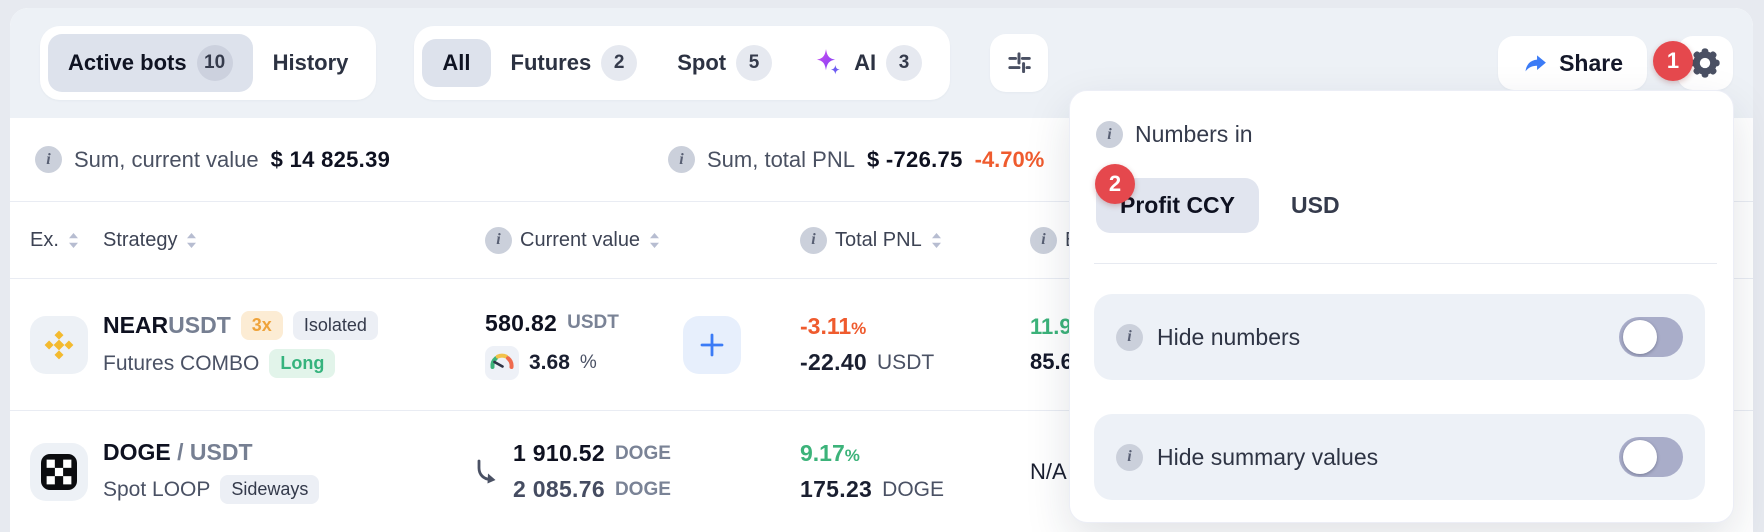 The image size is (1764, 532). I want to click on pair-quote: USDT, so click(199, 325).